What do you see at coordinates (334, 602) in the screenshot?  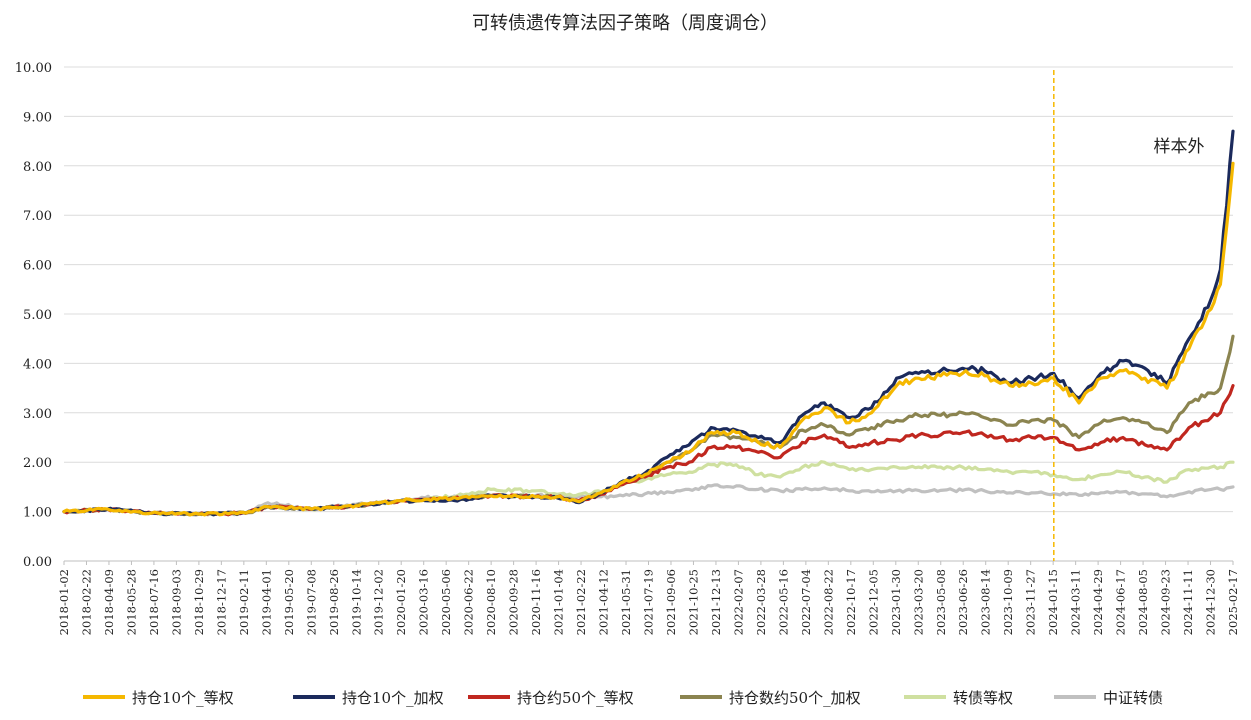 I see `x-tick-label: 2019-08-26` at bounding box center [334, 602].